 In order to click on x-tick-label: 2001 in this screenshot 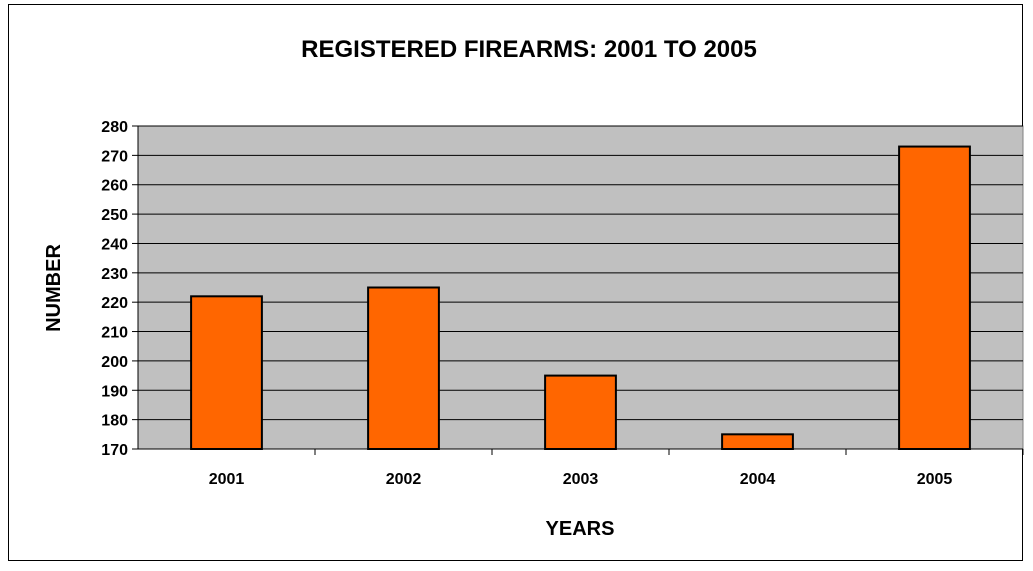, I will do `click(227, 479)`.